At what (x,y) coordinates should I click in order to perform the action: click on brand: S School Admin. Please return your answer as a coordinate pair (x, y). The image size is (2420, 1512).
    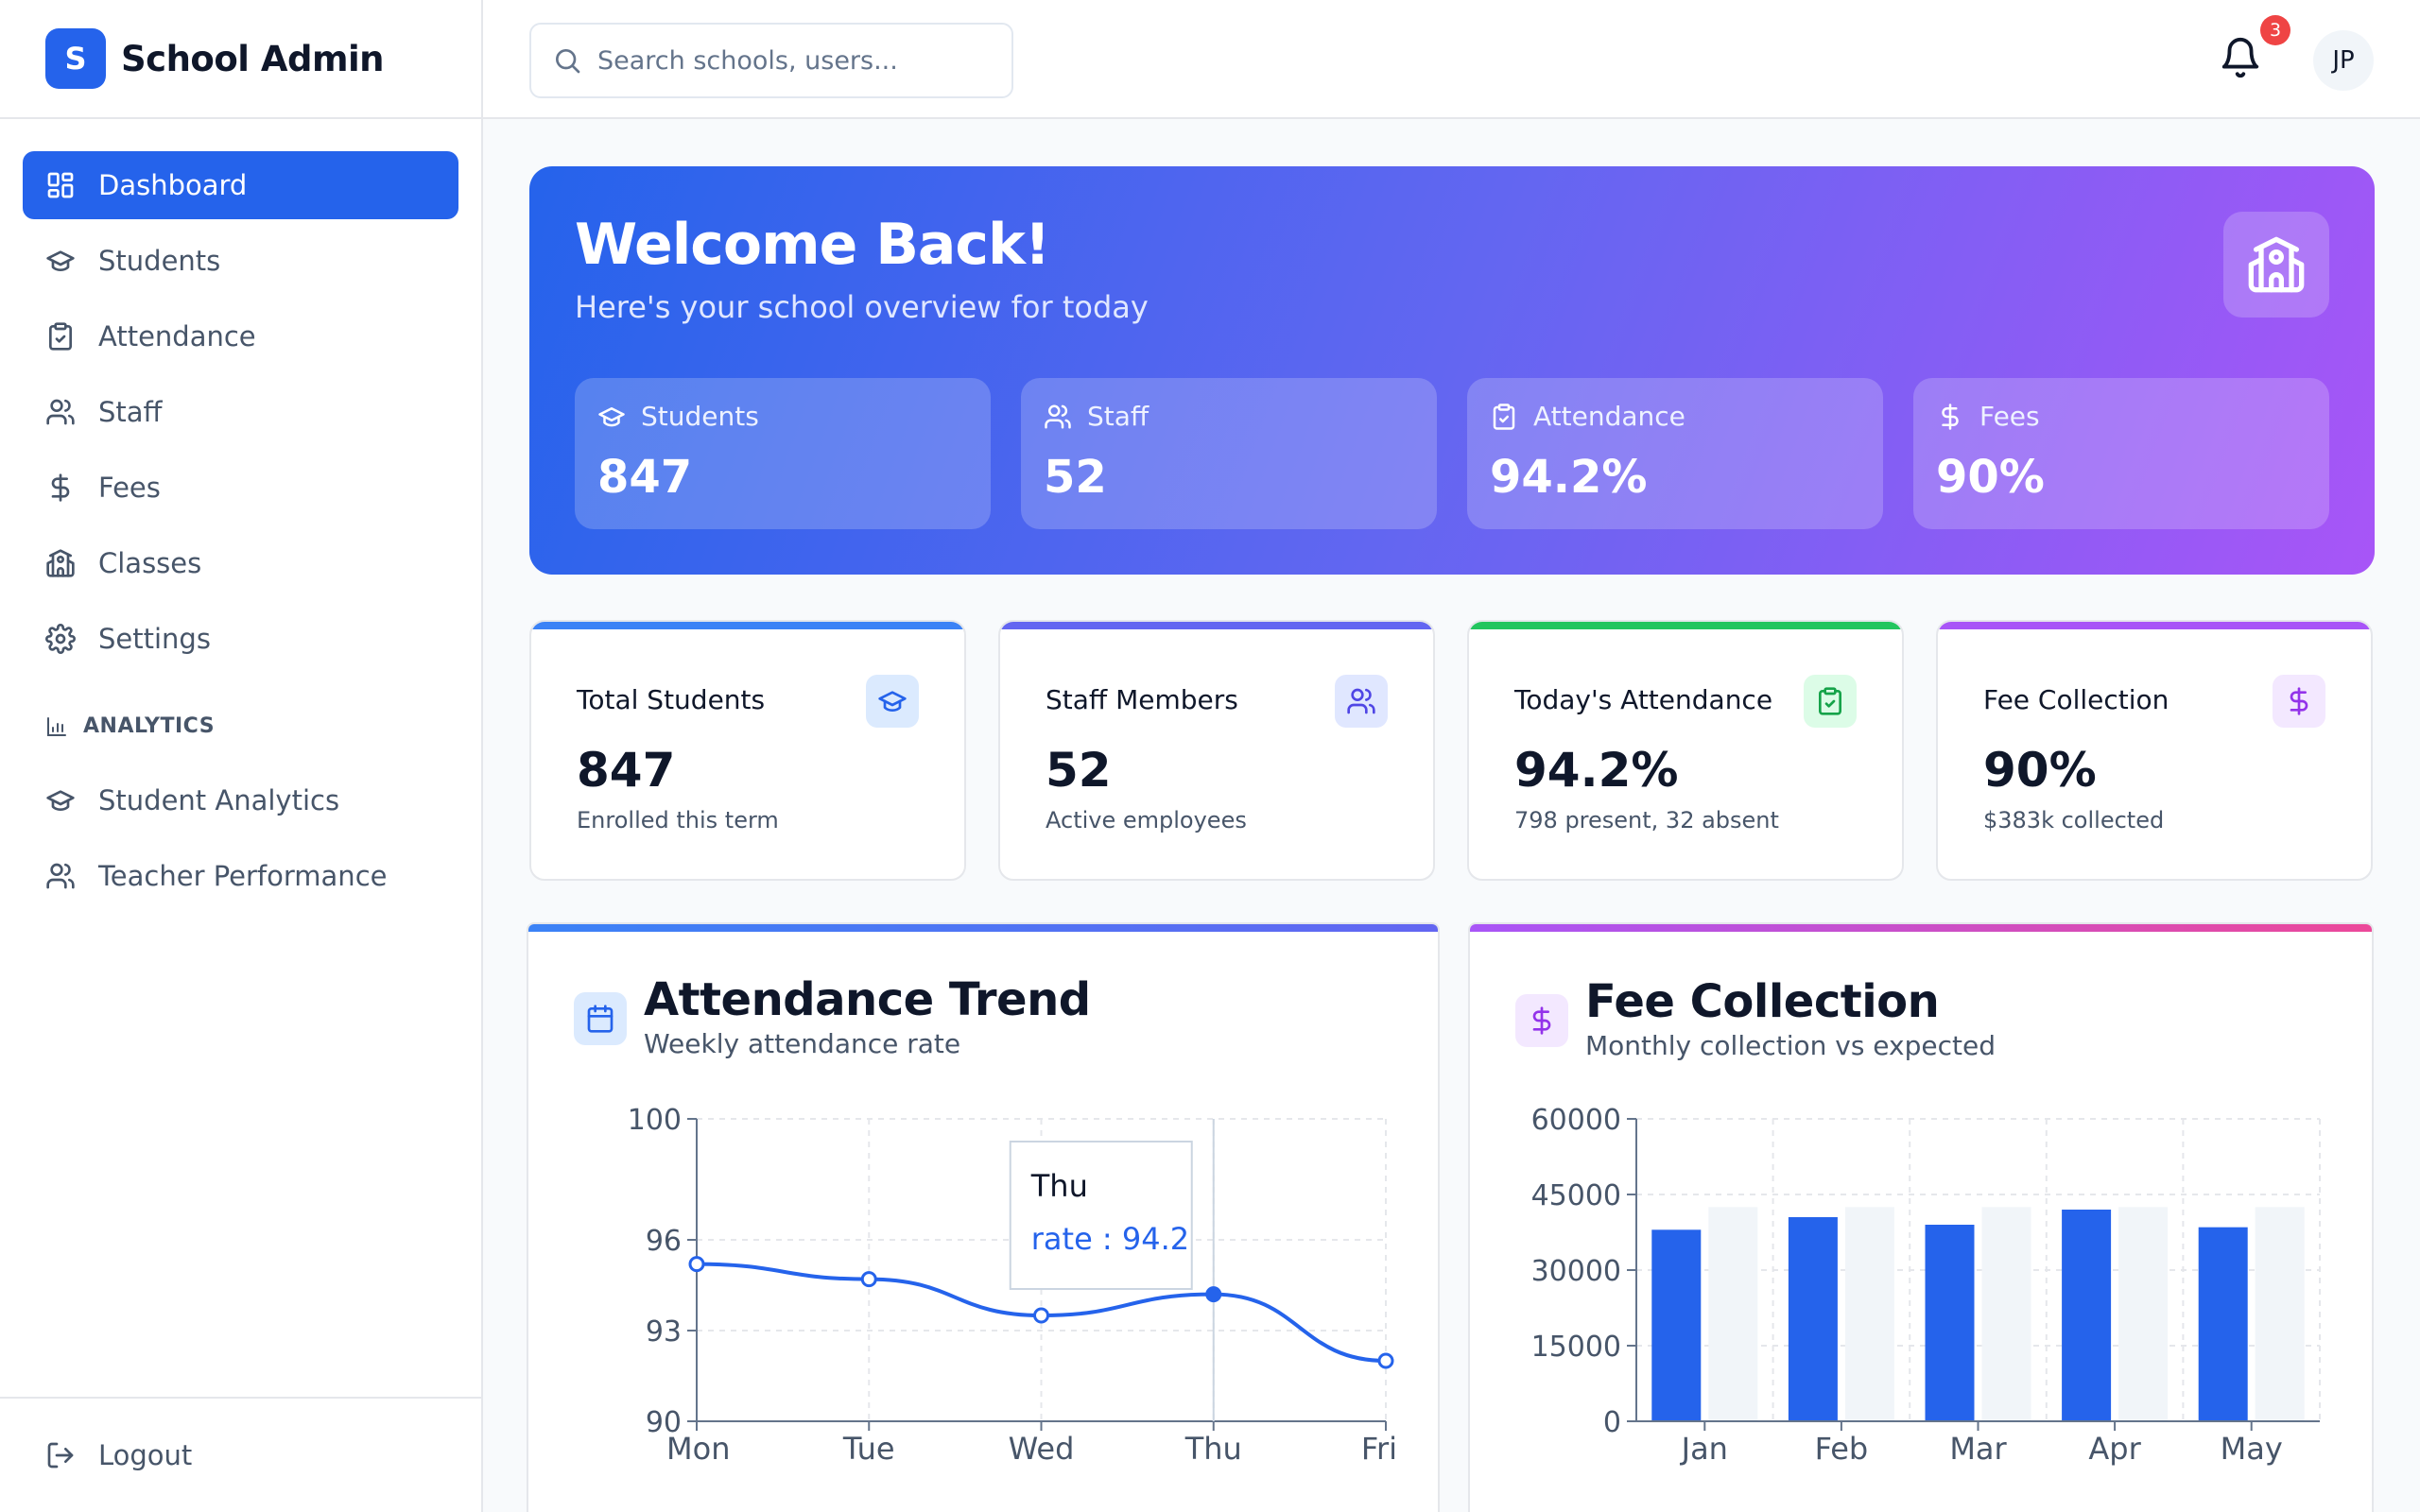
    Looking at the image, I should click on (241, 59).